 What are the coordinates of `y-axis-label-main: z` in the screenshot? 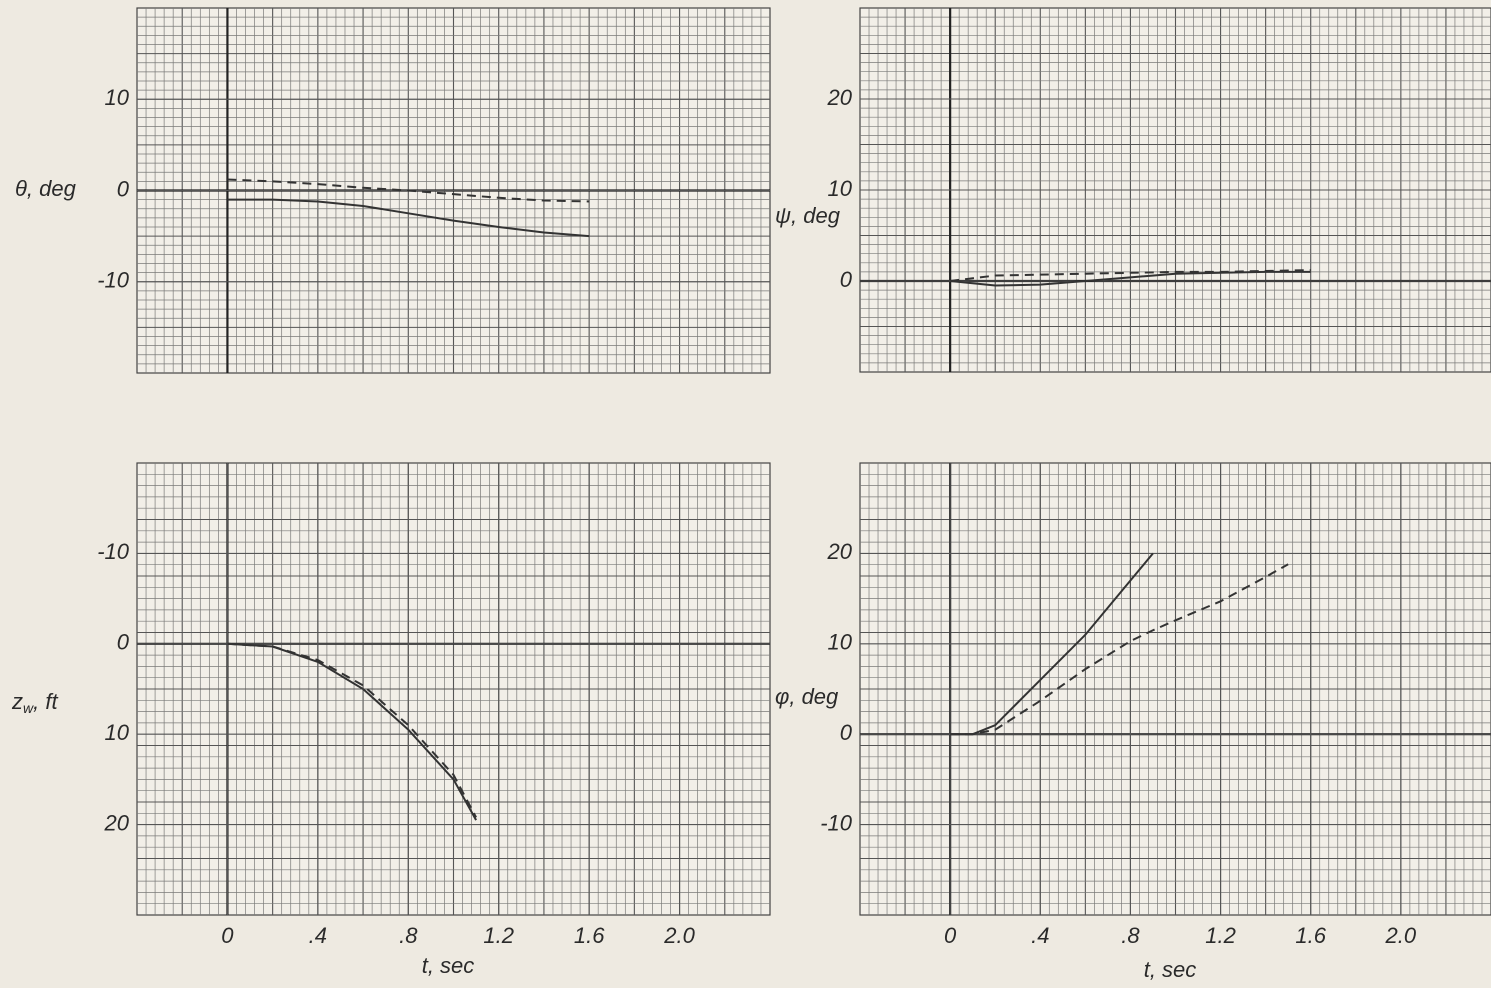 It's located at (17, 701).